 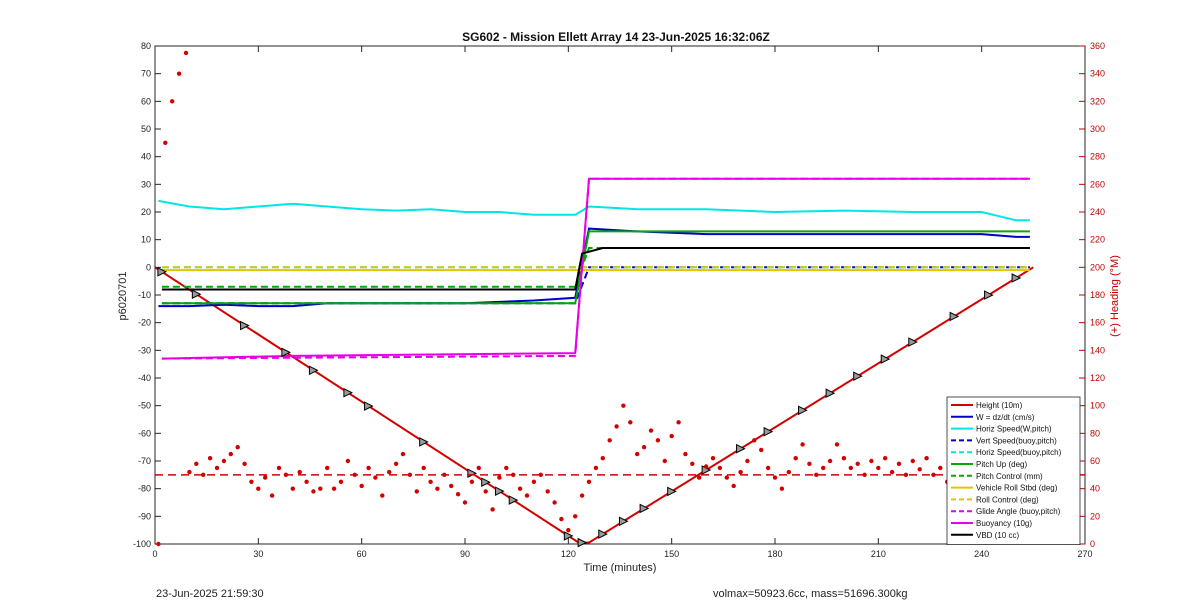 I want to click on legend-entry: Buoyancy (10g), so click(x=1004, y=523).